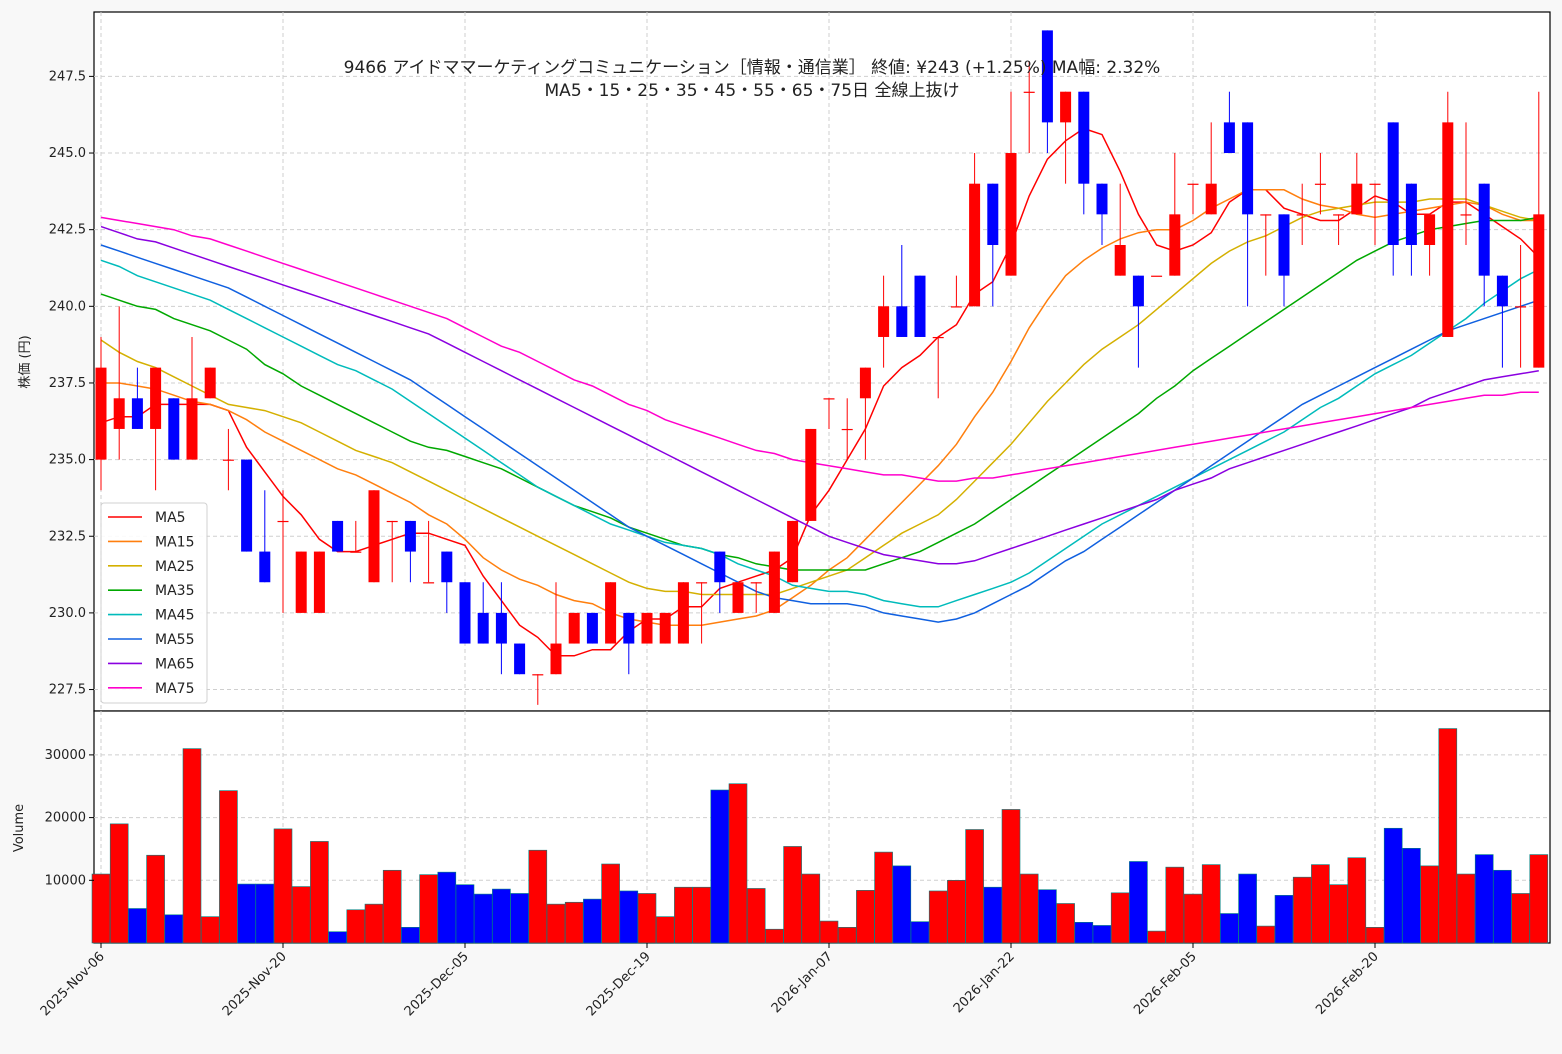 This screenshot has width=1562, height=1054. I want to click on price-tick-label: 235.0, so click(67, 460).